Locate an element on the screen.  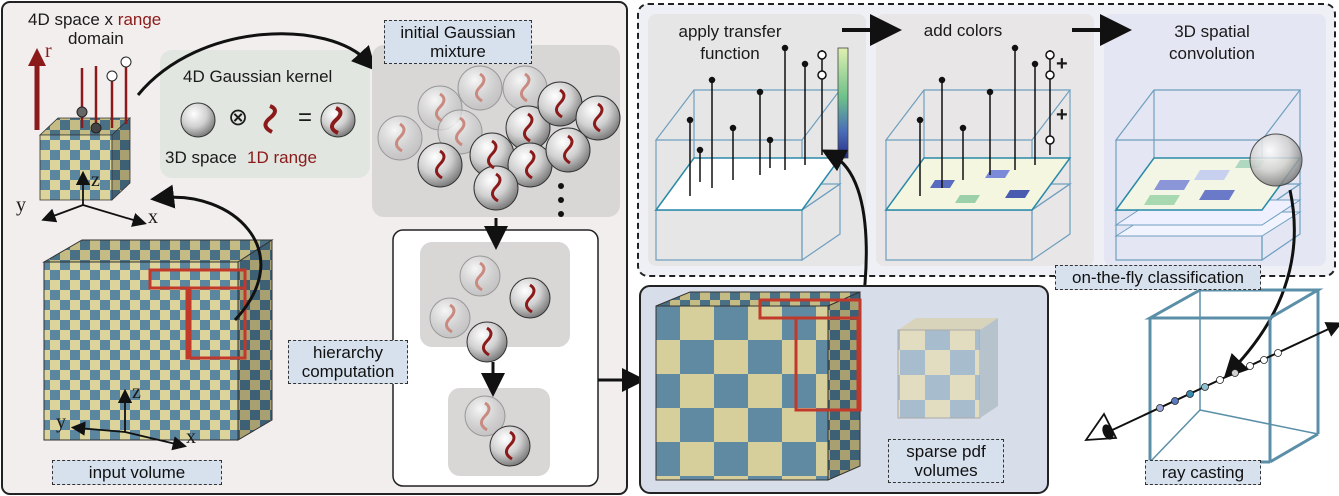
hierarchy-spheres is located at coordinates (490, 361).